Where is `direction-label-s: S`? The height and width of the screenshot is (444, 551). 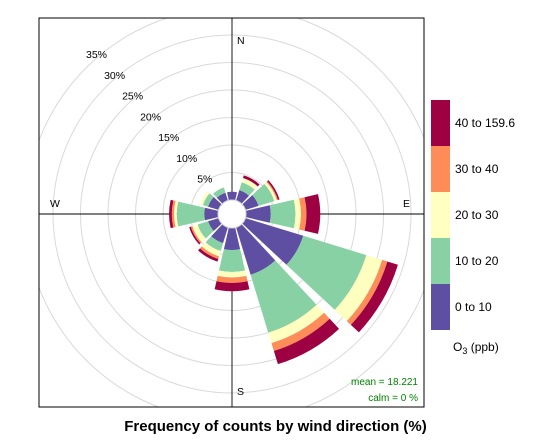 direction-label-s: S is located at coordinates (240, 392).